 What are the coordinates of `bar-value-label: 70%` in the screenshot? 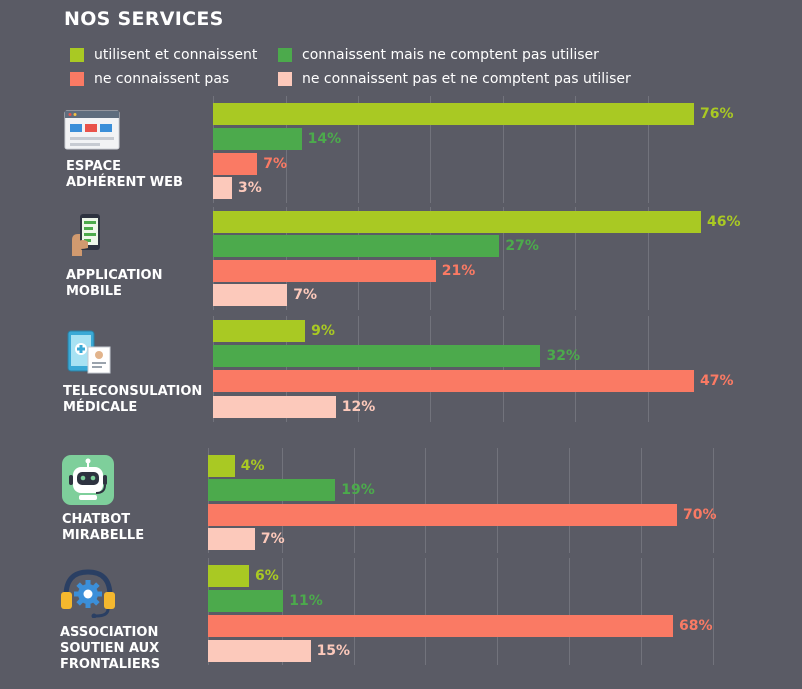 It's located at (700, 515).